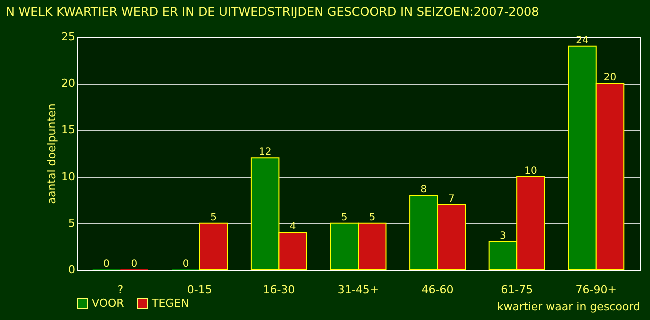 The image size is (650, 320). What do you see at coordinates (359, 290) in the screenshot?
I see `x-tick-label: 31-45+` at bounding box center [359, 290].